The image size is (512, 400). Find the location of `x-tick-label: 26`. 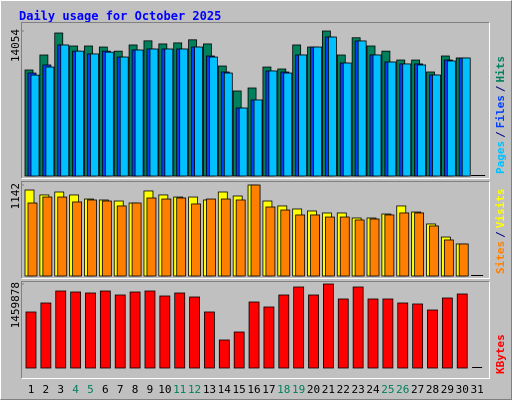

x-tick-label: 26 is located at coordinates (402, 389).